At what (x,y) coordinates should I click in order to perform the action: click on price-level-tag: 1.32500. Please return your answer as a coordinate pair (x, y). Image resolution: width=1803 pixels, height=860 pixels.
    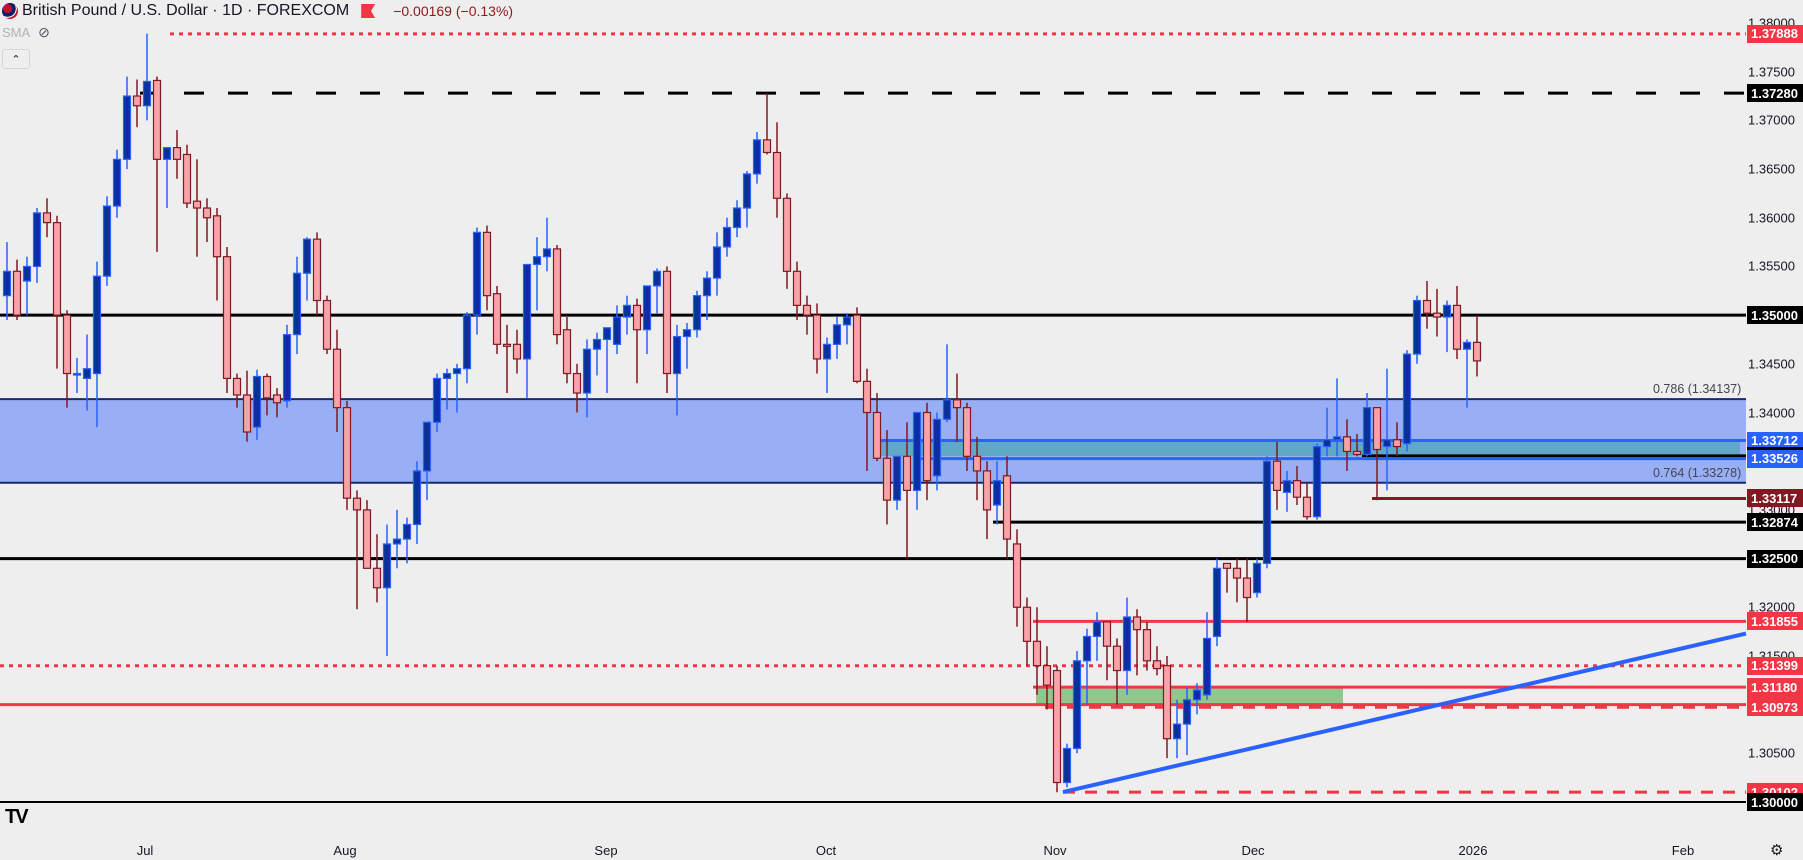
    Looking at the image, I should click on (1775, 558).